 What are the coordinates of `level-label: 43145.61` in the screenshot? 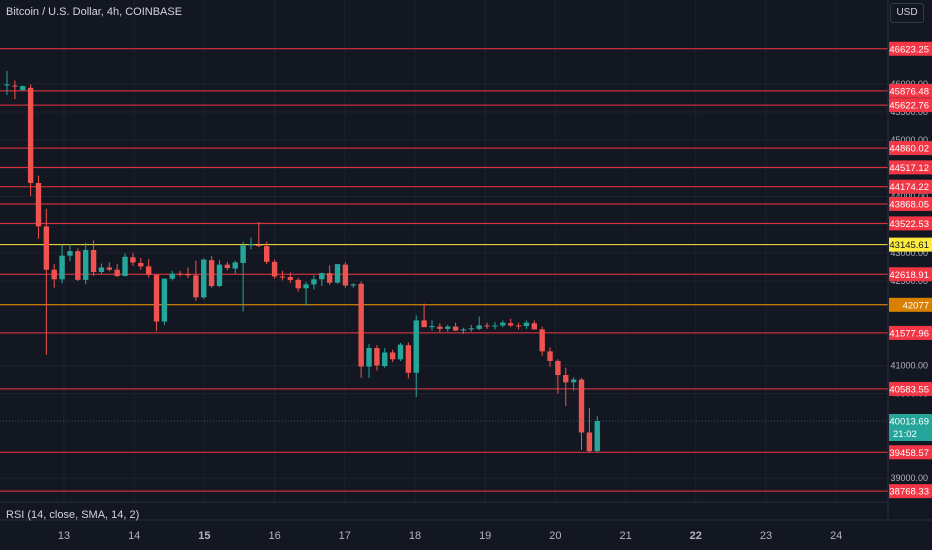 It's located at (909, 245).